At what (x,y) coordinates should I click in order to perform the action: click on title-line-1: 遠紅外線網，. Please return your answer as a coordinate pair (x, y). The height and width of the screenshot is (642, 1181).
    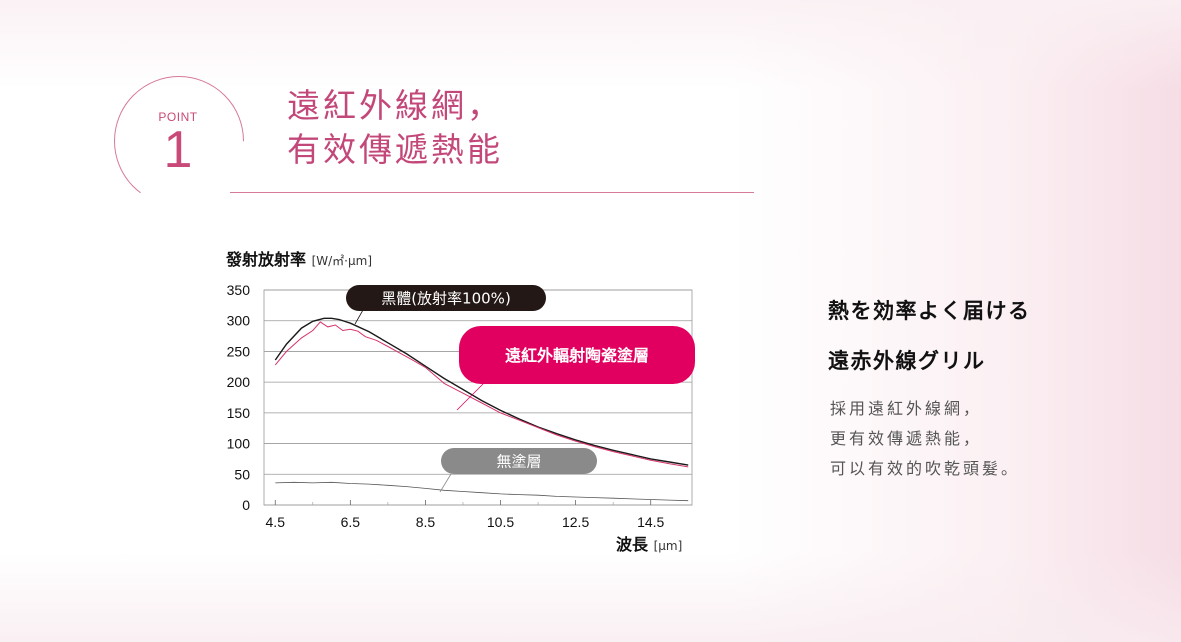
    Looking at the image, I should click on (395, 105).